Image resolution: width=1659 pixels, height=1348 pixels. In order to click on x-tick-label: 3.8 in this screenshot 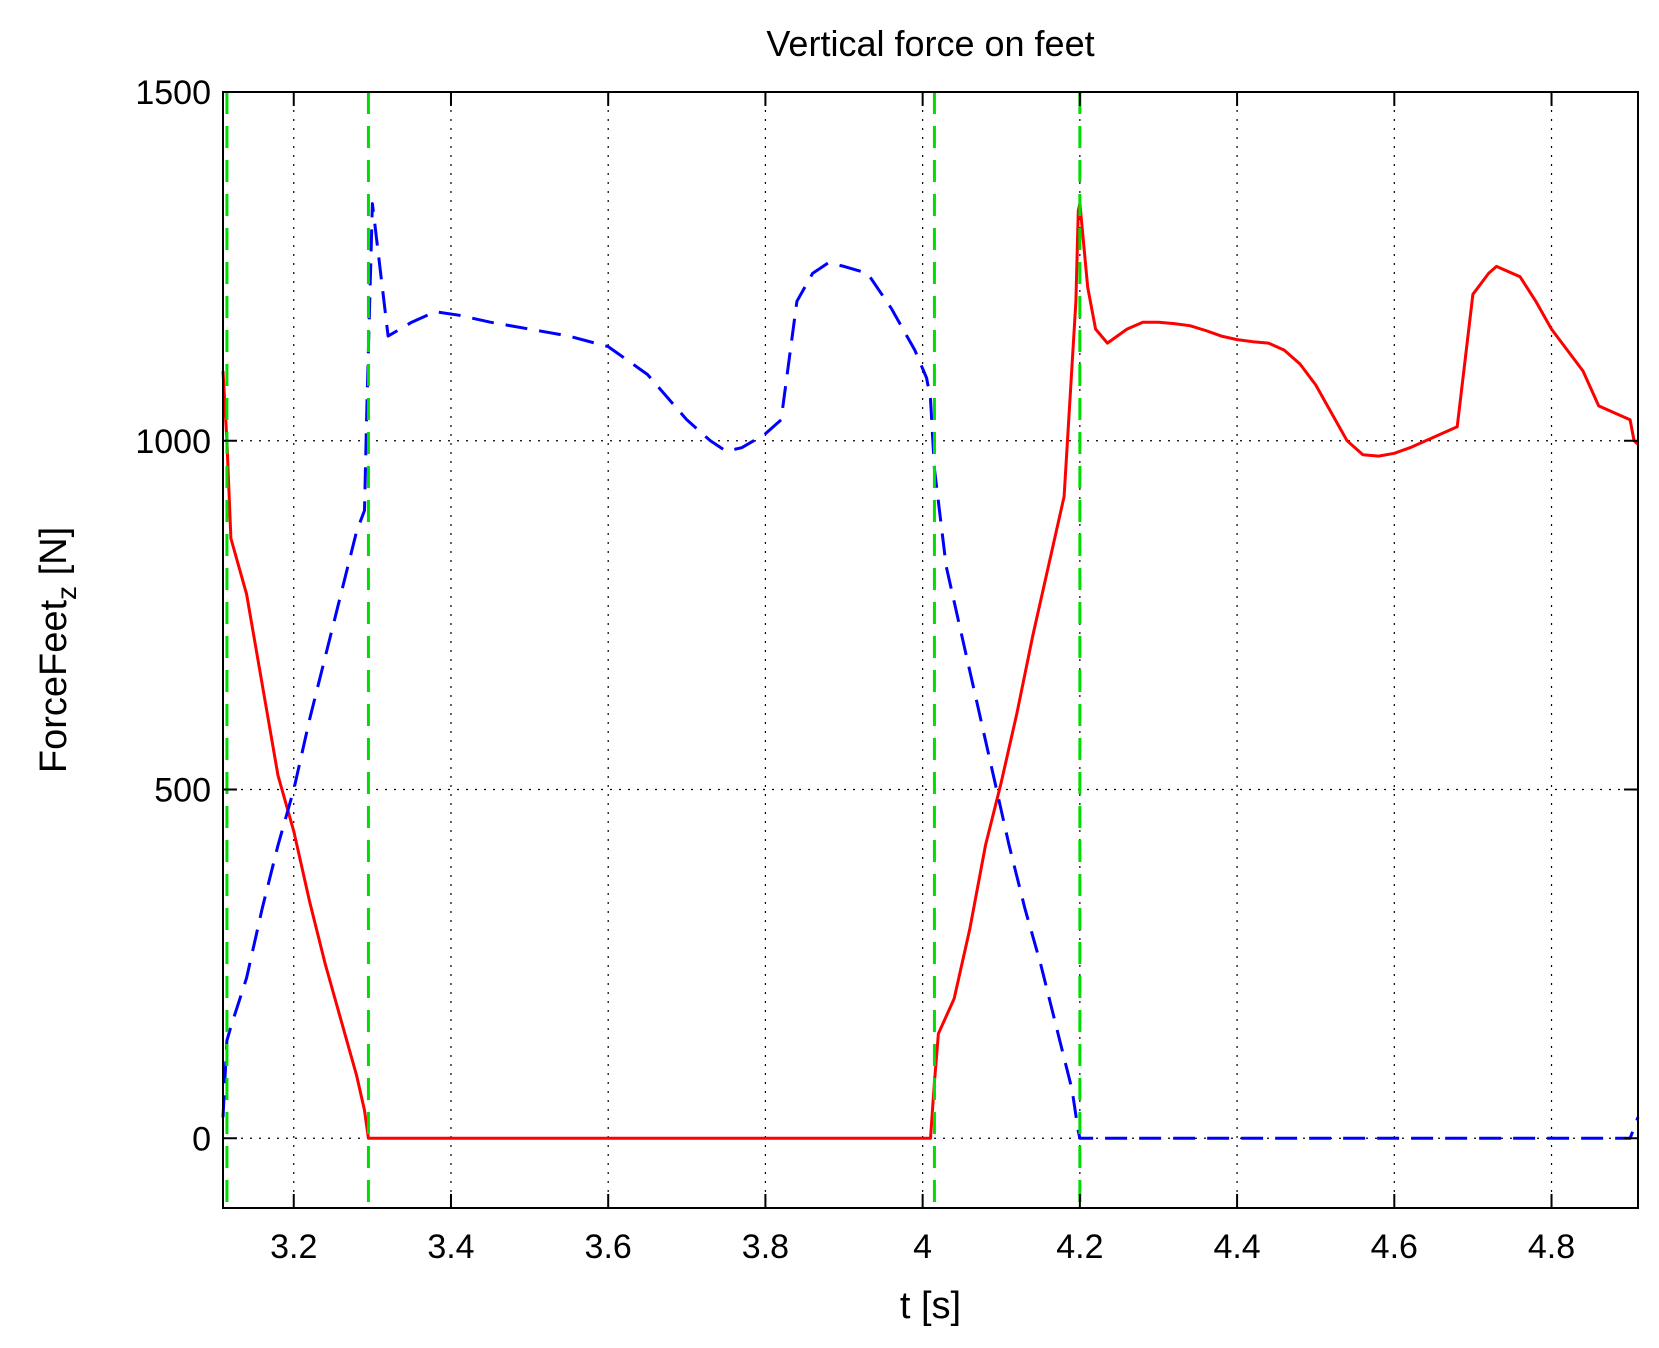, I will do `click(765, 1247)`.